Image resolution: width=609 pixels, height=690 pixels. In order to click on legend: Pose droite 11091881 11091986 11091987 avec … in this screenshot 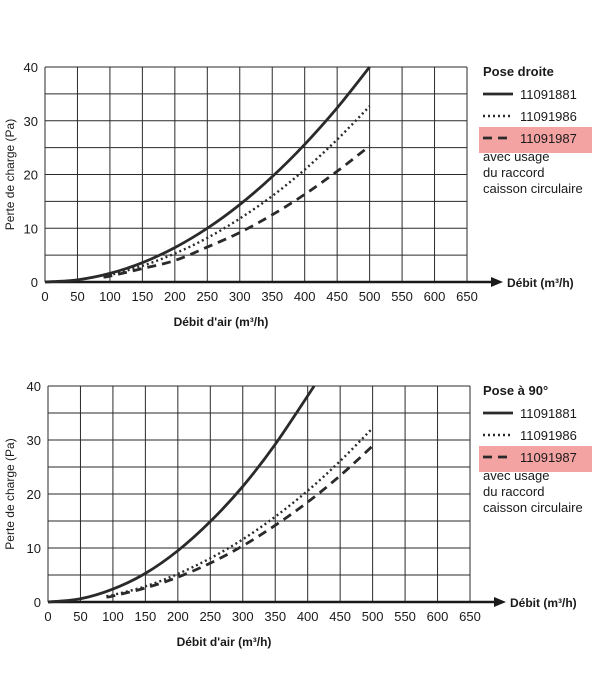, I will do `click(535, 130)`.